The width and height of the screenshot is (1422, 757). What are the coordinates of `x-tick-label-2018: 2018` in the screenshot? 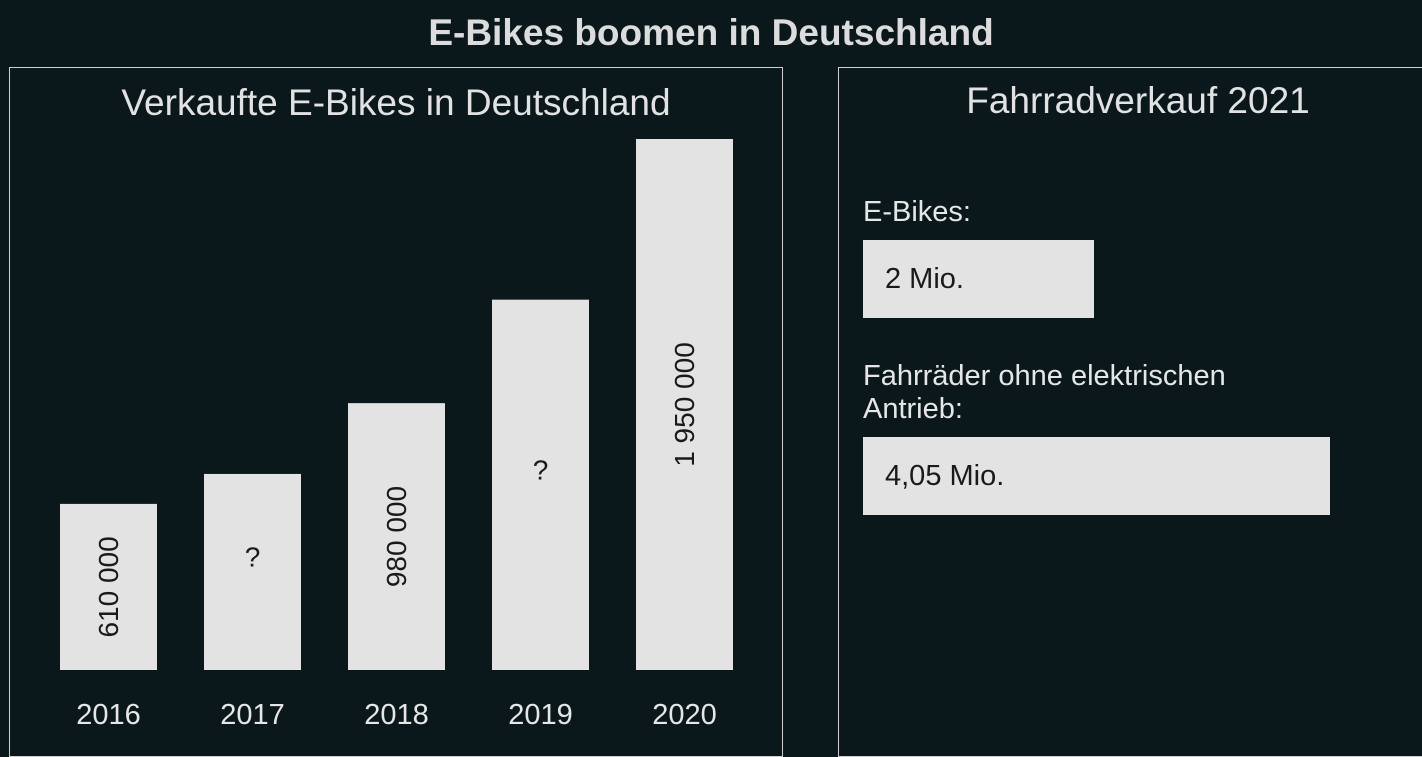 It's located at (396, 715).